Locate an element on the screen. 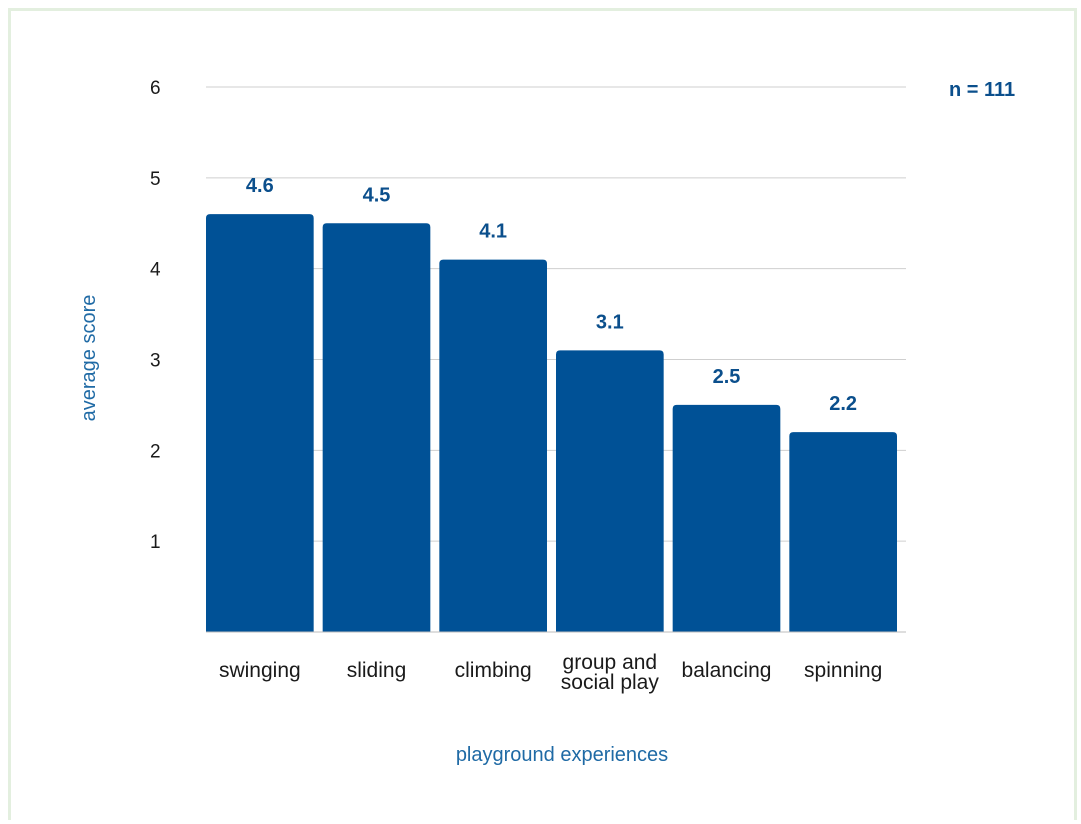 The image size is (1081, 824). bar-balancing is located at coordinates (726, 518).